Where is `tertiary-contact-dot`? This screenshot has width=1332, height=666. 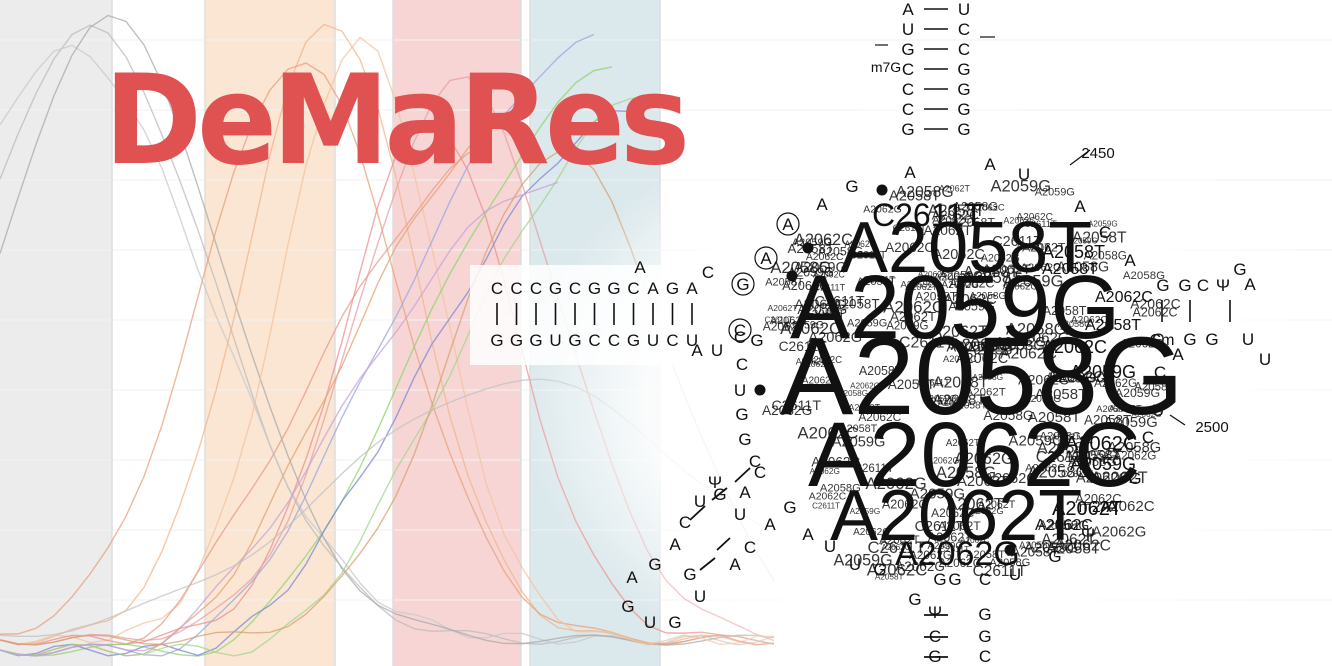
tertiary-contact-dot is located at coordinates (1010, 550).